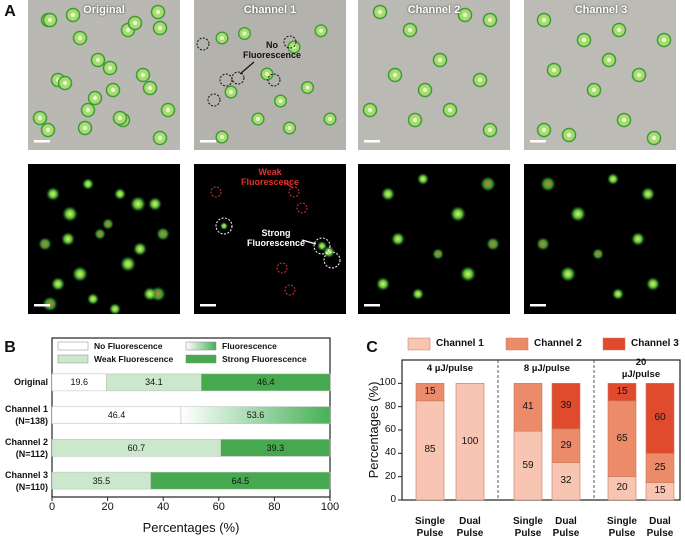  Describe the element at coordinates (104, 239) in the screenshot. I see `micrograph-original-fluor` at that location.